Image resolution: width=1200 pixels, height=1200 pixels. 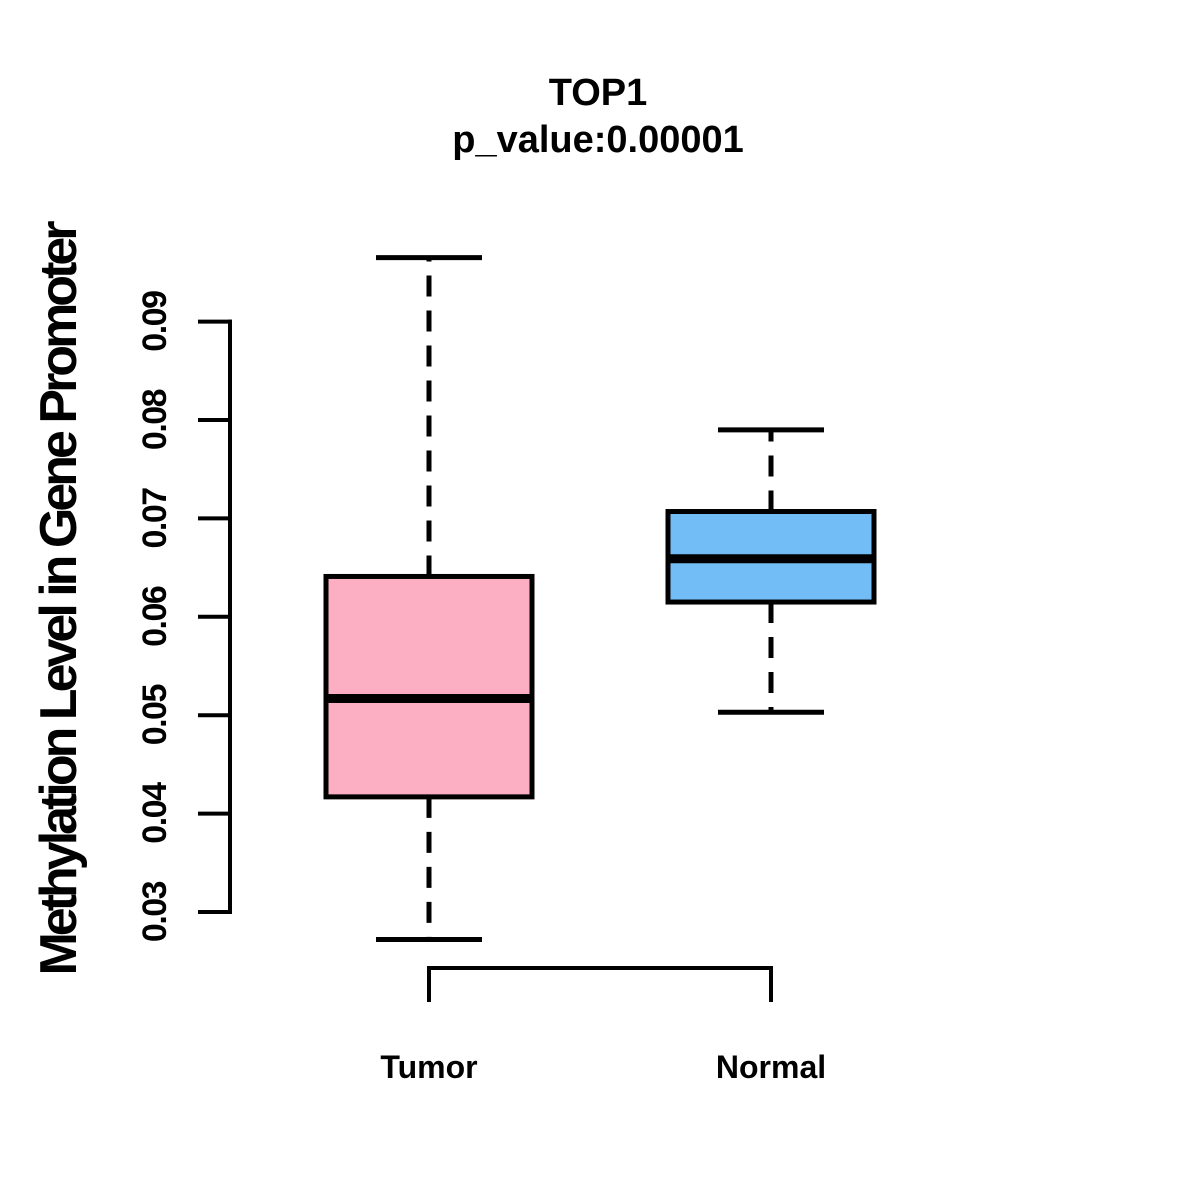 I want to click on y-axis: 0.03 0.04 0.05 0.06 0.07 0.08 0.09, so click(x=184, y=616).